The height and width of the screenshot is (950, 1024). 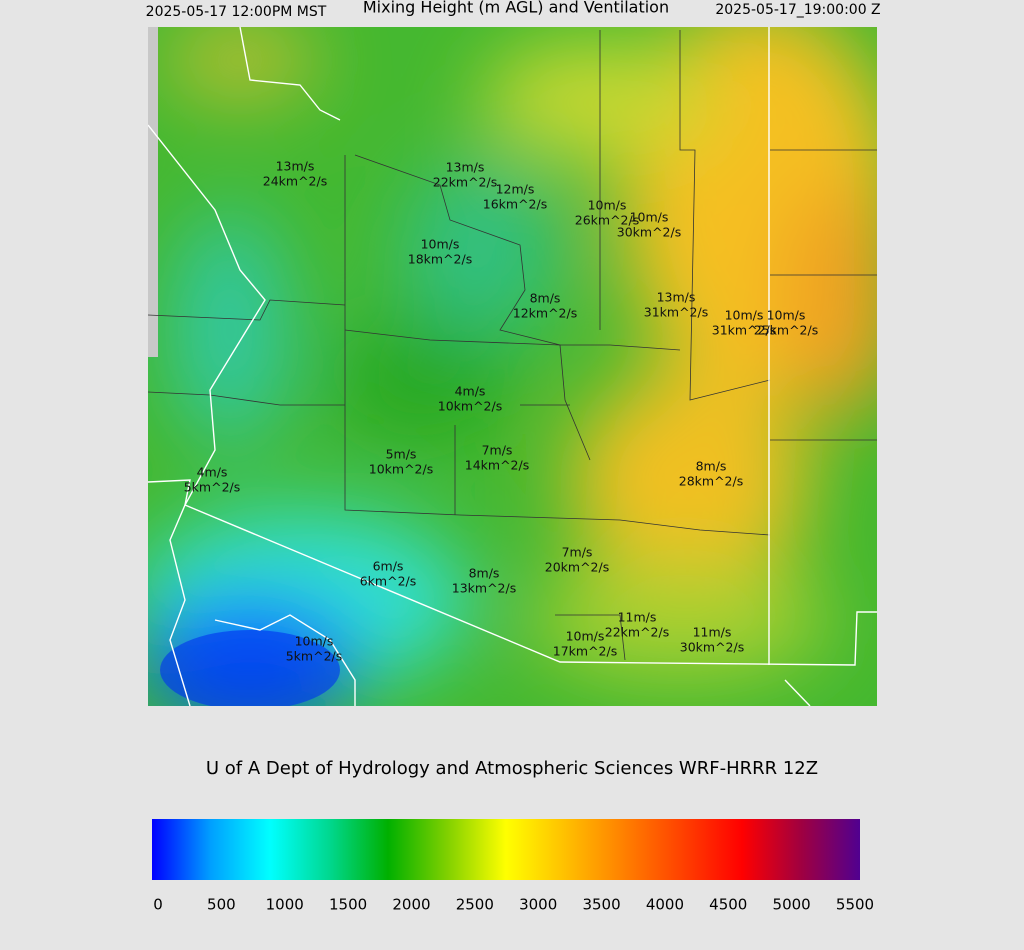 I want to click on ventilation-label: 24km^2/s, so click(x=295, y=181).